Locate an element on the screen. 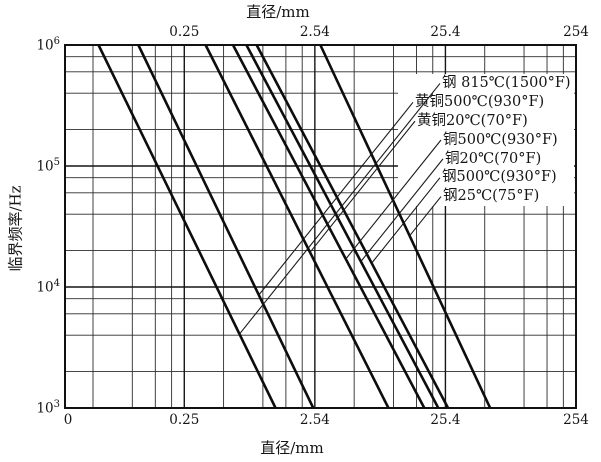 The width and height of the screenshot is (601, 462). legend-entry-5: 钢500℃(930°F) is located at coordinates (499, 177).